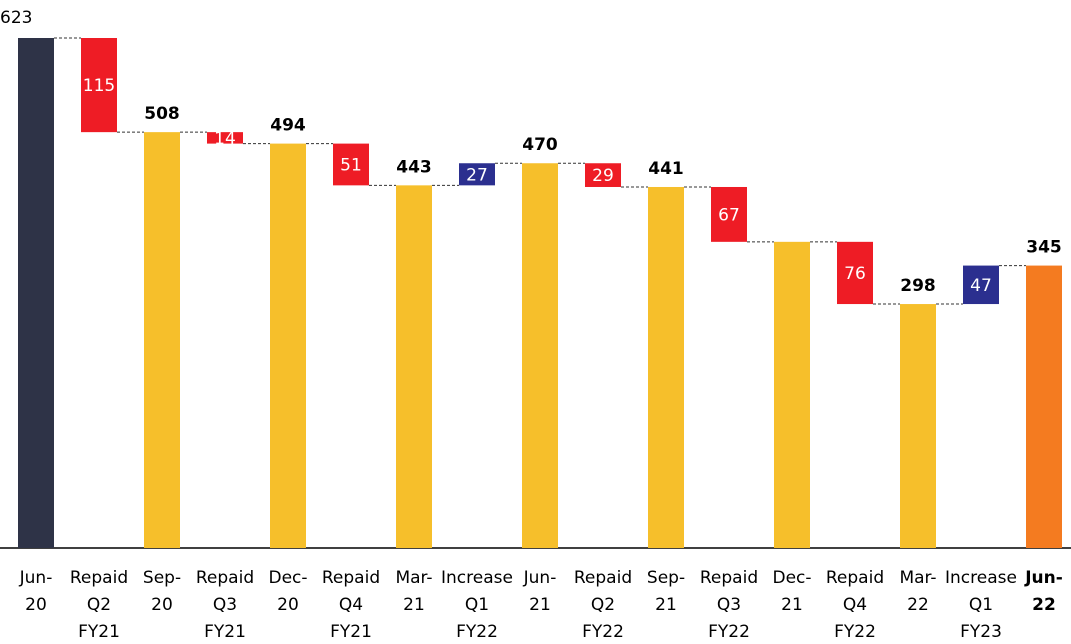 The height and width of the screenshot is (644, 1071). Describe the element at coordinates (540, 145) in the screenshot. I see `value-label: 470` at that location.